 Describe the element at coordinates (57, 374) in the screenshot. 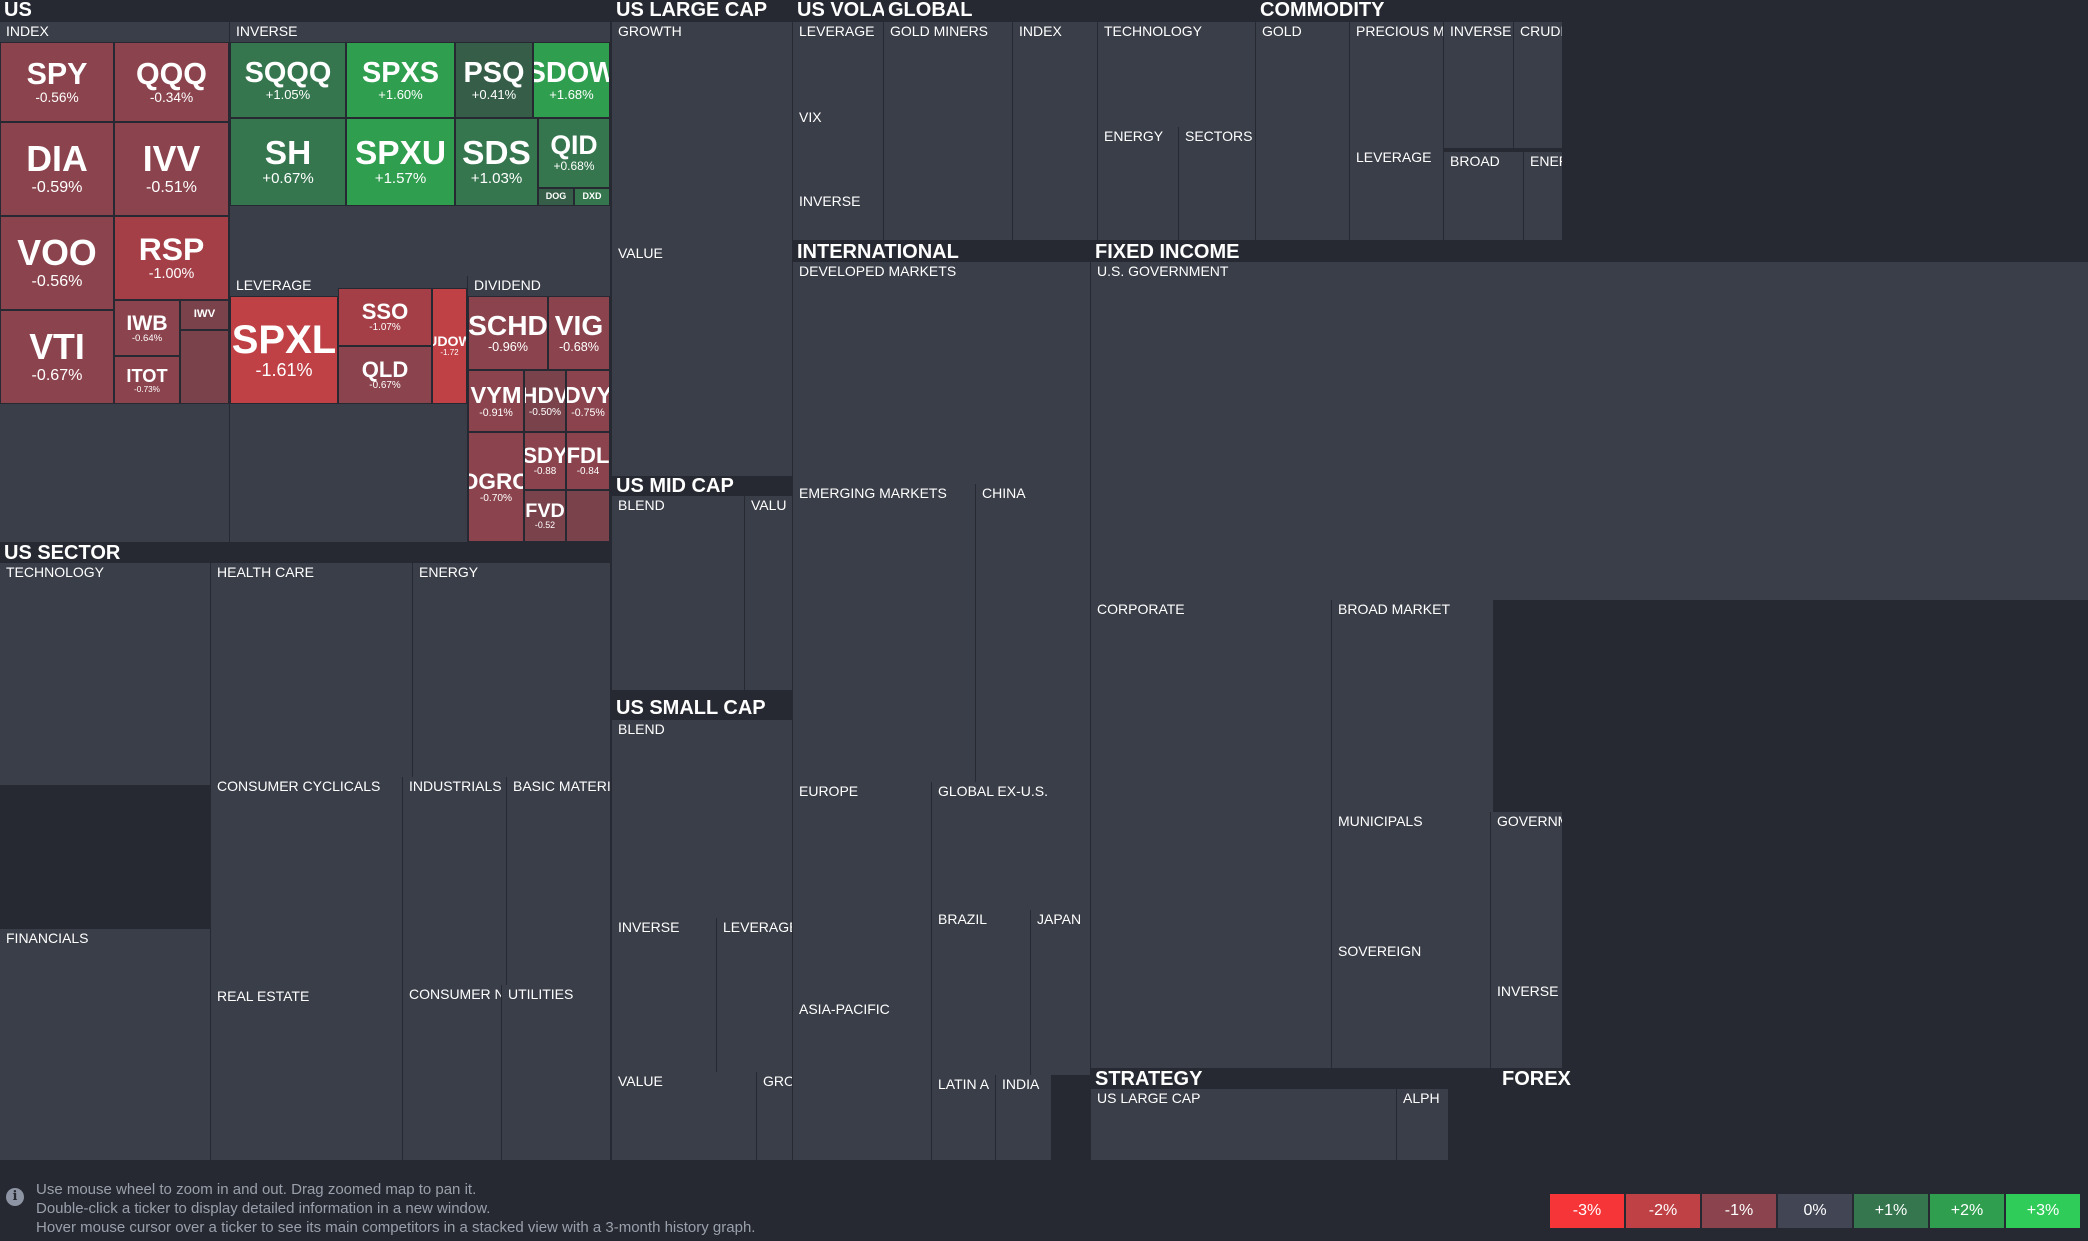

I see `ticker-change: -0.67%` at that location.